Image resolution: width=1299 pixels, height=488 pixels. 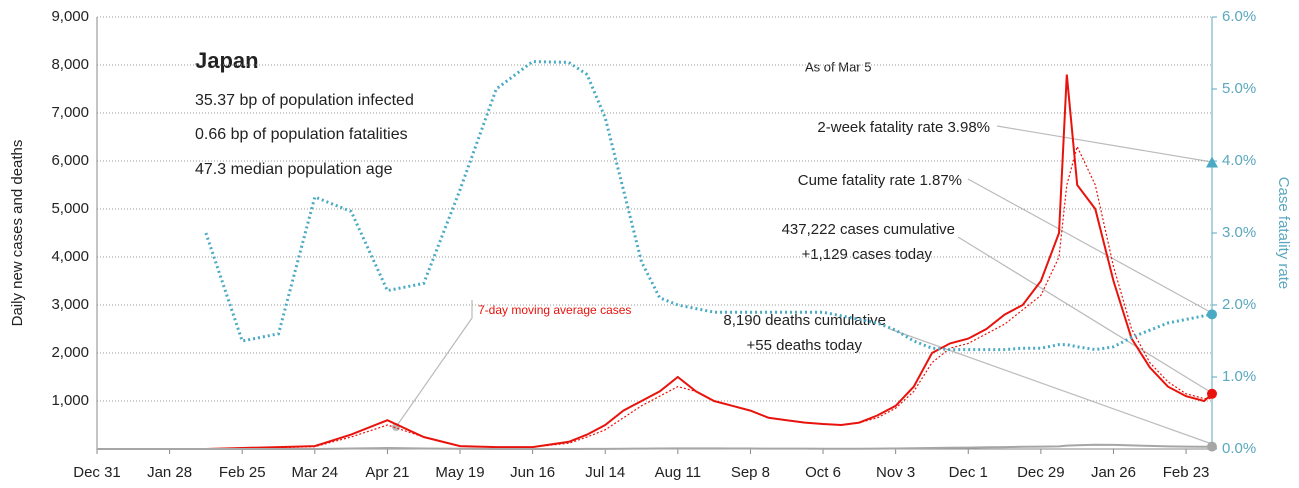 I want to click on x-tick-label: Oct 6, so click(x=823, y=472).